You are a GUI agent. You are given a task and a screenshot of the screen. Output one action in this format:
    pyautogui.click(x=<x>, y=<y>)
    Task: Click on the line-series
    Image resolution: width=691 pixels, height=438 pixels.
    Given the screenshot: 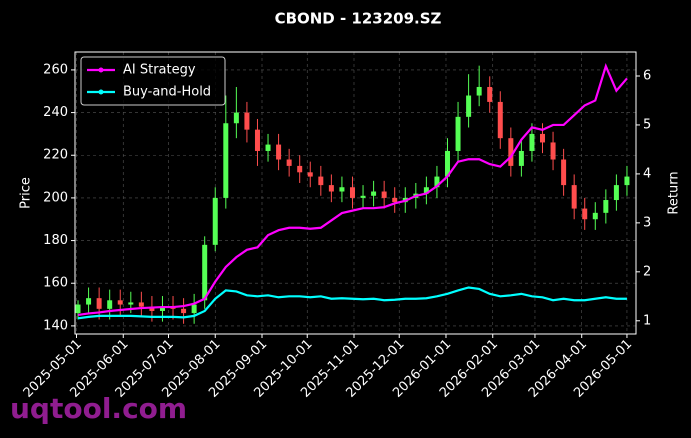 What is the action you would take?
    pyautogui.click(x=352, y=303)
    